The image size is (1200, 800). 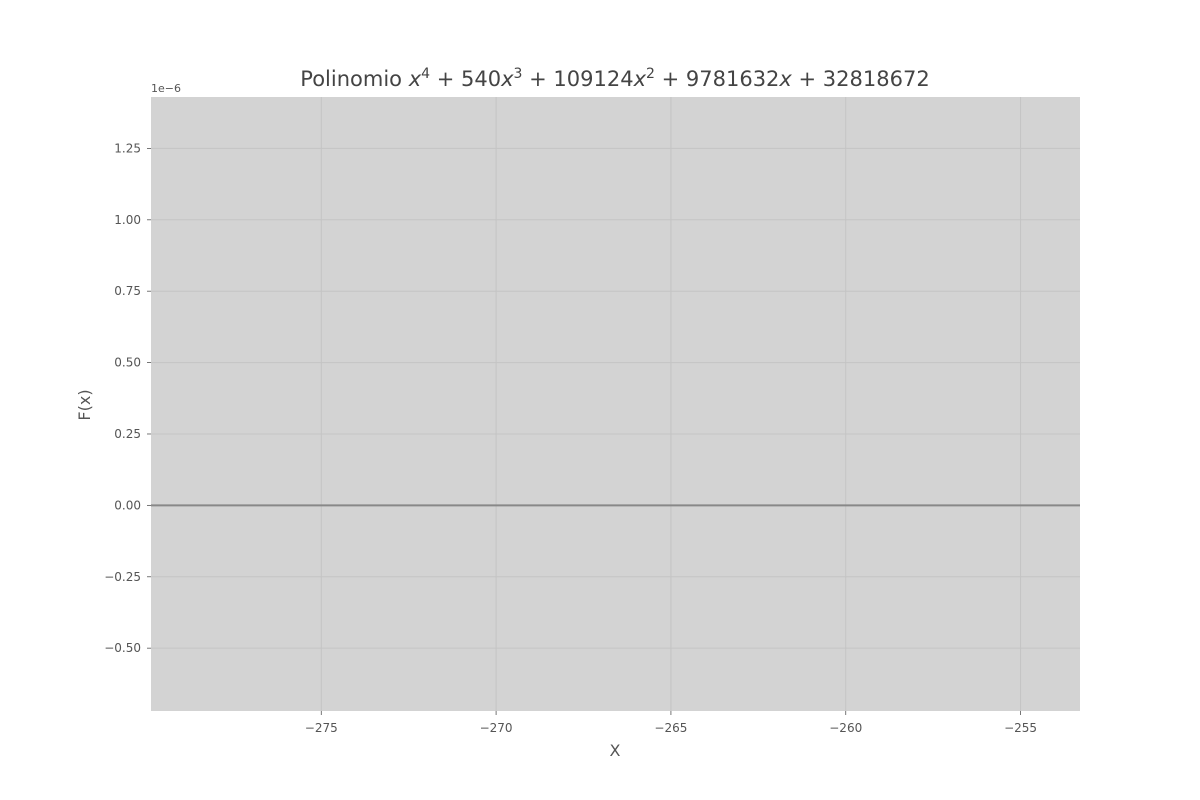 I want to click on x-axis-label: X, so click(x=615, y=750).